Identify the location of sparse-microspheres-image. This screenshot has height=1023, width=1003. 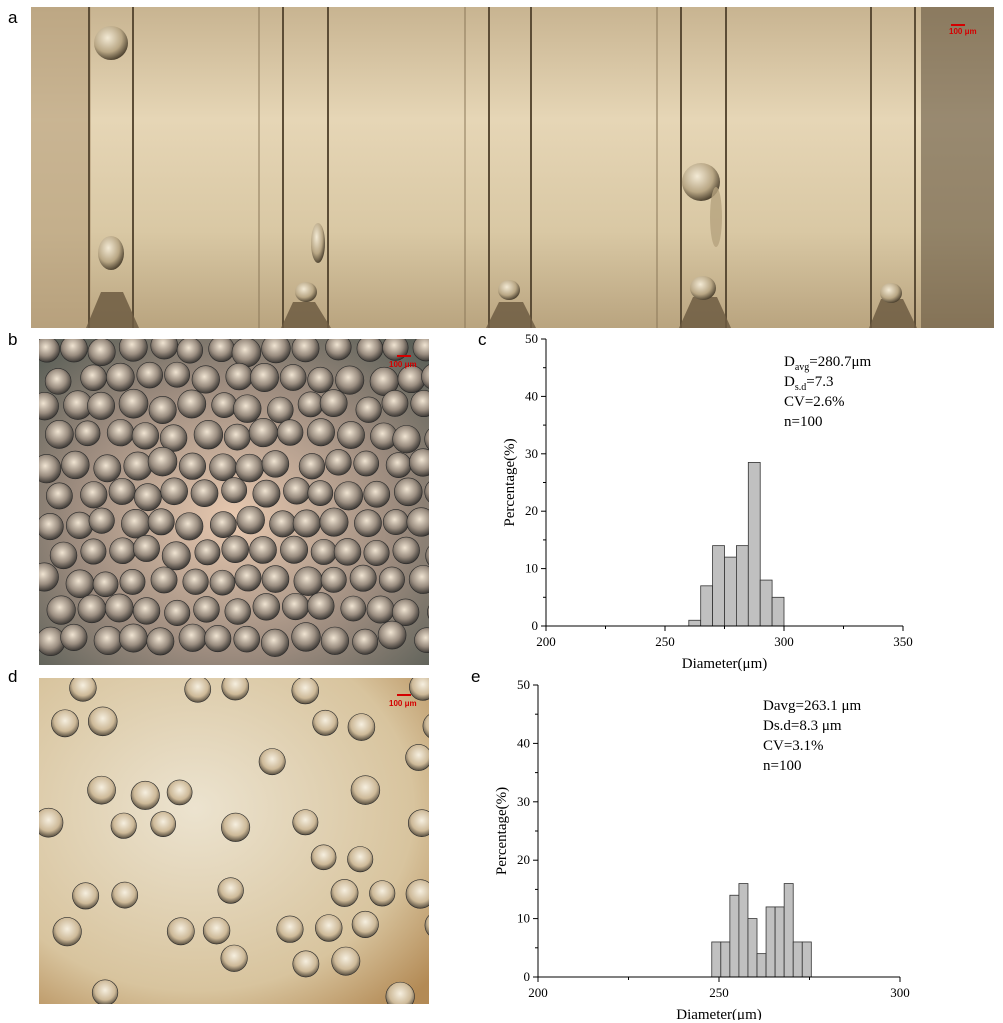
(234, 841).